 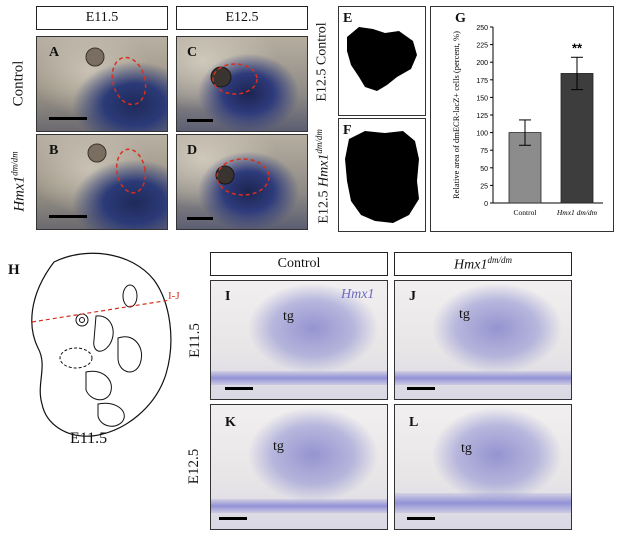 What do you see at coordinates (482, 134) in the screenshot?
I see `y-tick-label: 100` at bounding box center [482, 134].